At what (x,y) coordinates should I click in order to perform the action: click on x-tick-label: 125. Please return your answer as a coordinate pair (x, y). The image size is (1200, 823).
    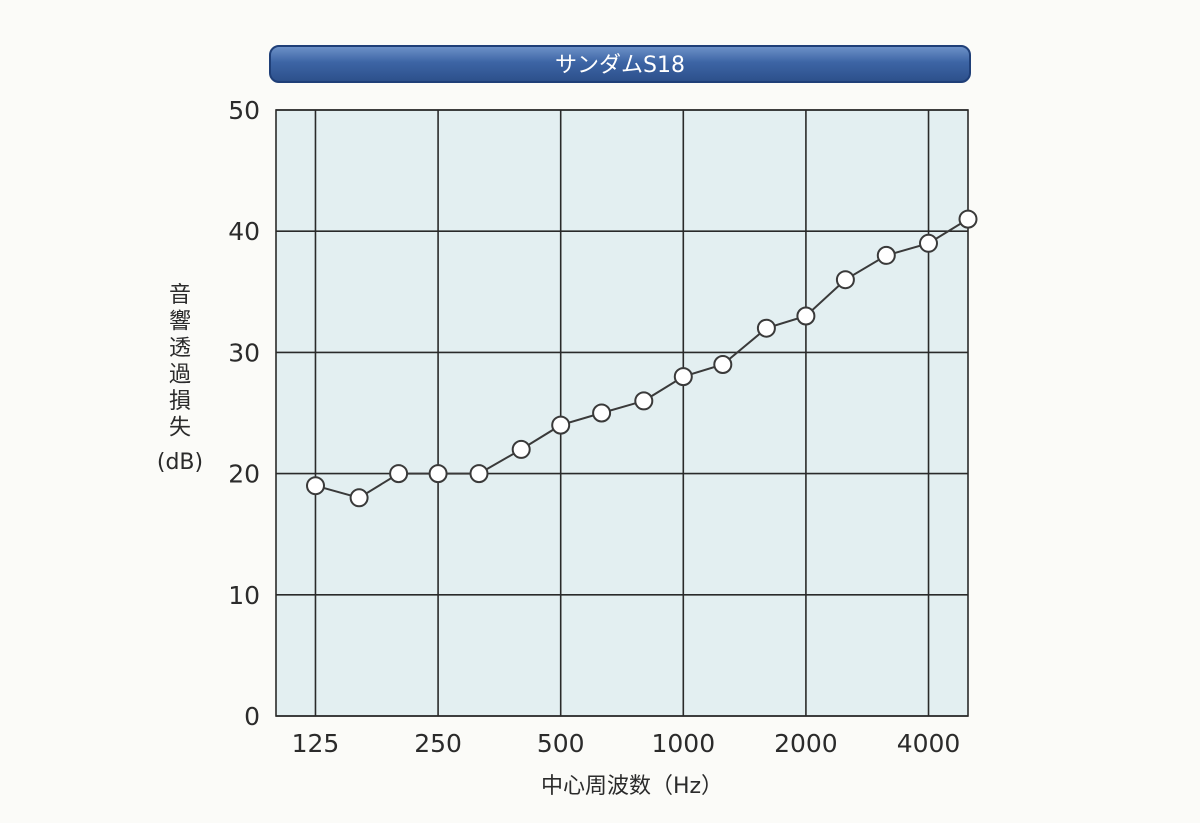
    Looking at the image, I should click on (316, 743).